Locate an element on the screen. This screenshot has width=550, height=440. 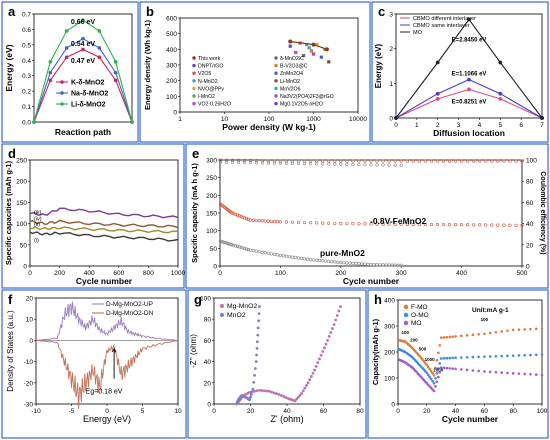
f-ytick-label: -20 is located at coordinates (29, 383).